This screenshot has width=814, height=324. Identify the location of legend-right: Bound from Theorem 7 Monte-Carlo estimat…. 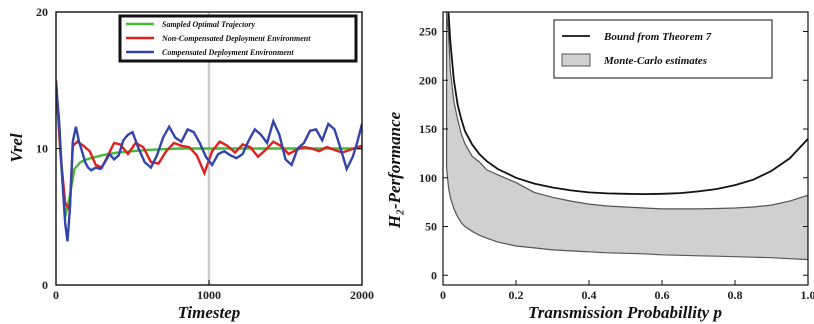
(663, 49).